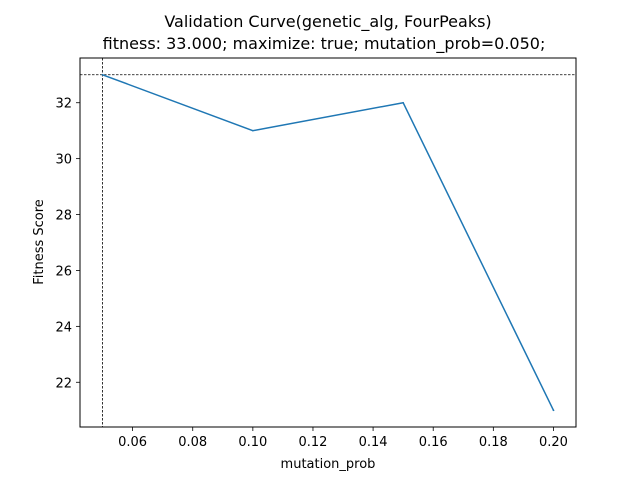  I want to click on x-tick-label: 0.10, so click(252, 442).